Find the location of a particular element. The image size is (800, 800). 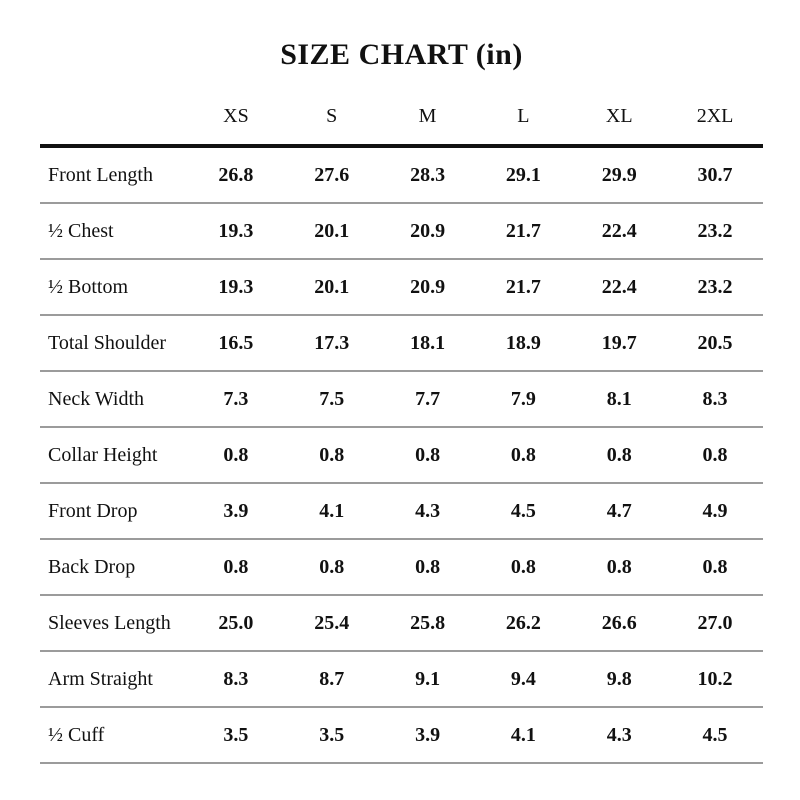

measurement-value: 29.9 is located at coordinates (619, 174).